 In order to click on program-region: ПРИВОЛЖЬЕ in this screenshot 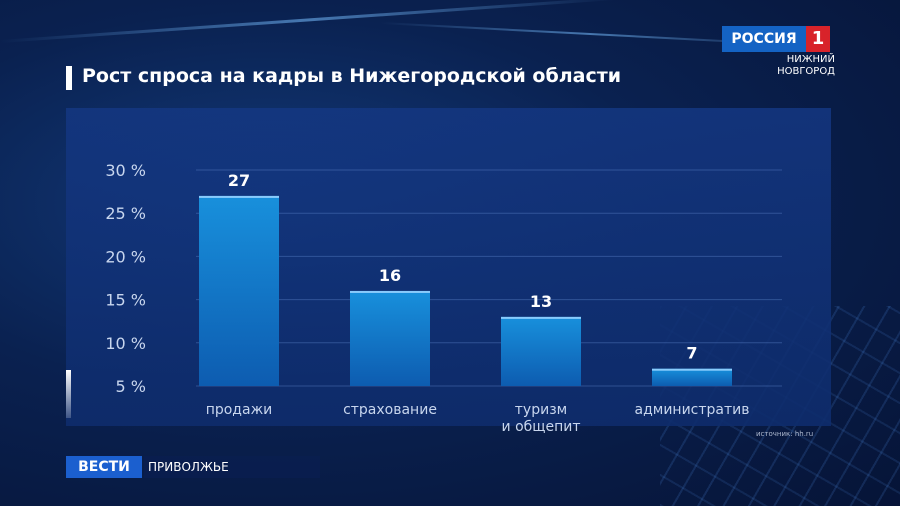, I will do `click(232, 467)`.